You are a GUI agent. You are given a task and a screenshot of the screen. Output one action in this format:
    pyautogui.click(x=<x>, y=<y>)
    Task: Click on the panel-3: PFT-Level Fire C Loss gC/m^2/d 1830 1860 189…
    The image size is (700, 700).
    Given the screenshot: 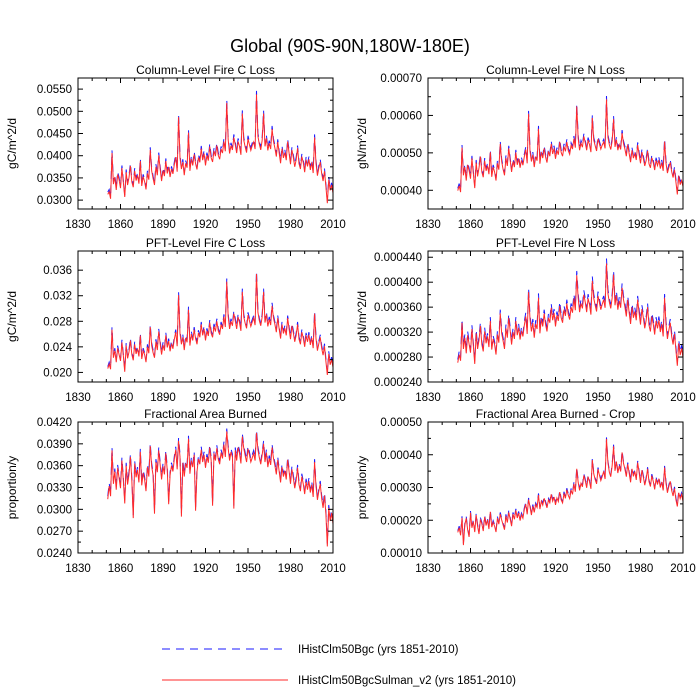 What is the action you would take?
    pyautogui.click(x=175, y=320)
    